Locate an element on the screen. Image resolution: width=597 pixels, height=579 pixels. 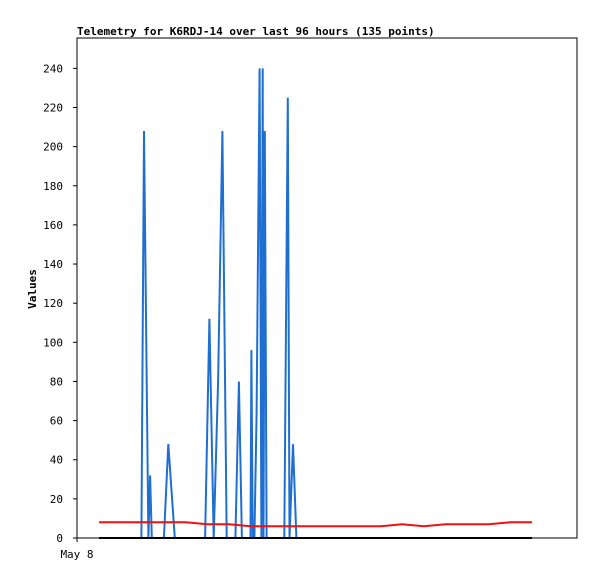
y-tick-label: 140 is located at coordinates (53, 264).